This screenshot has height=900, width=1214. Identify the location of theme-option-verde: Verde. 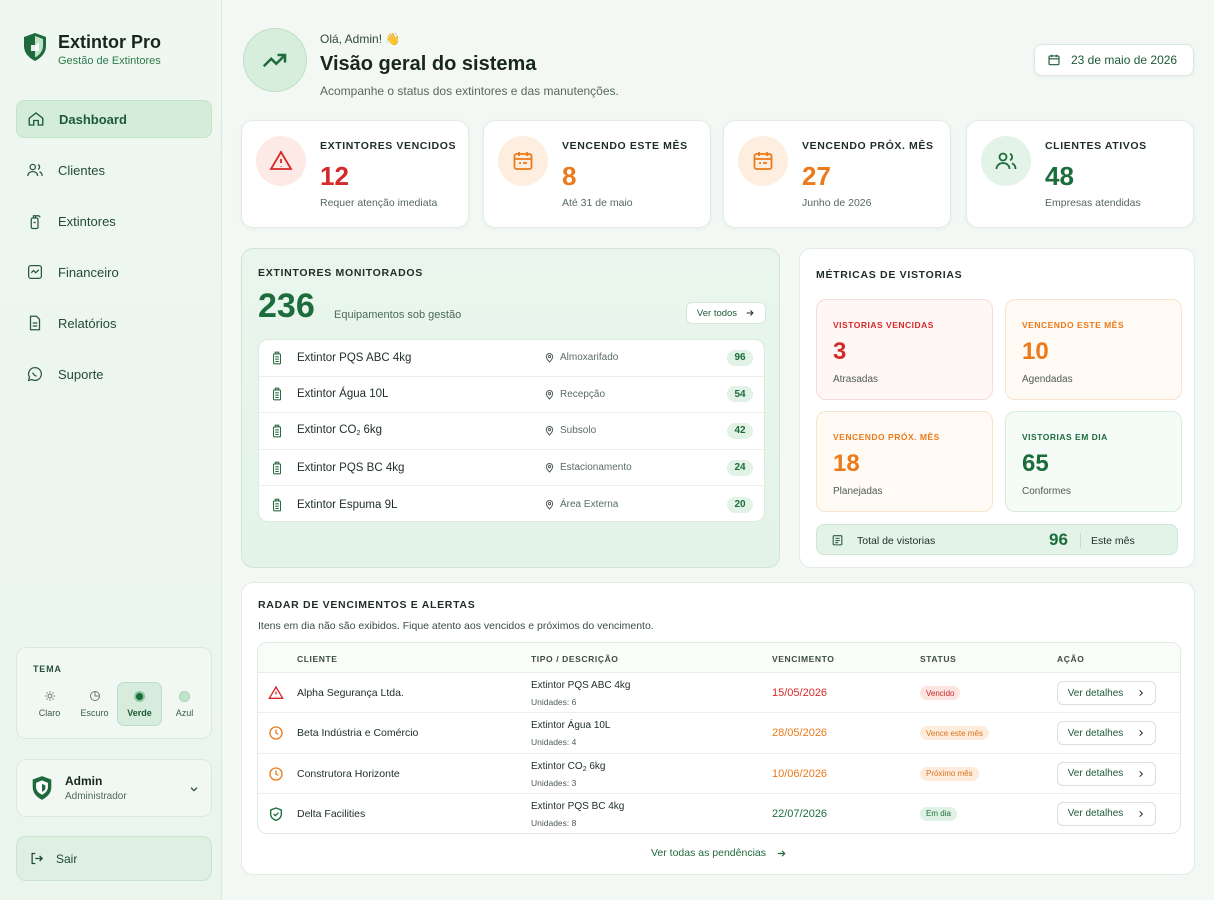
(139, 704).